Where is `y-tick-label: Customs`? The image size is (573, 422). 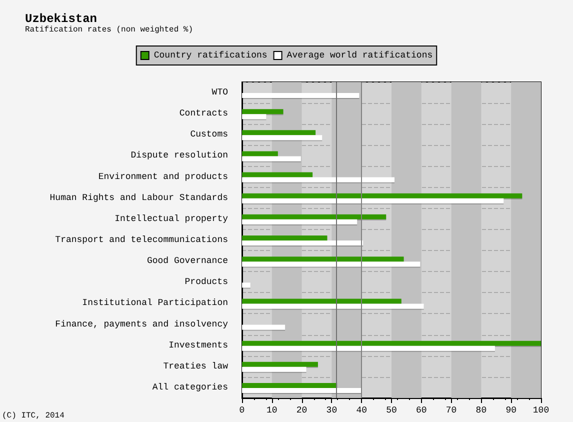 y-tick-label: Customs is located at coordinates (209, 135).